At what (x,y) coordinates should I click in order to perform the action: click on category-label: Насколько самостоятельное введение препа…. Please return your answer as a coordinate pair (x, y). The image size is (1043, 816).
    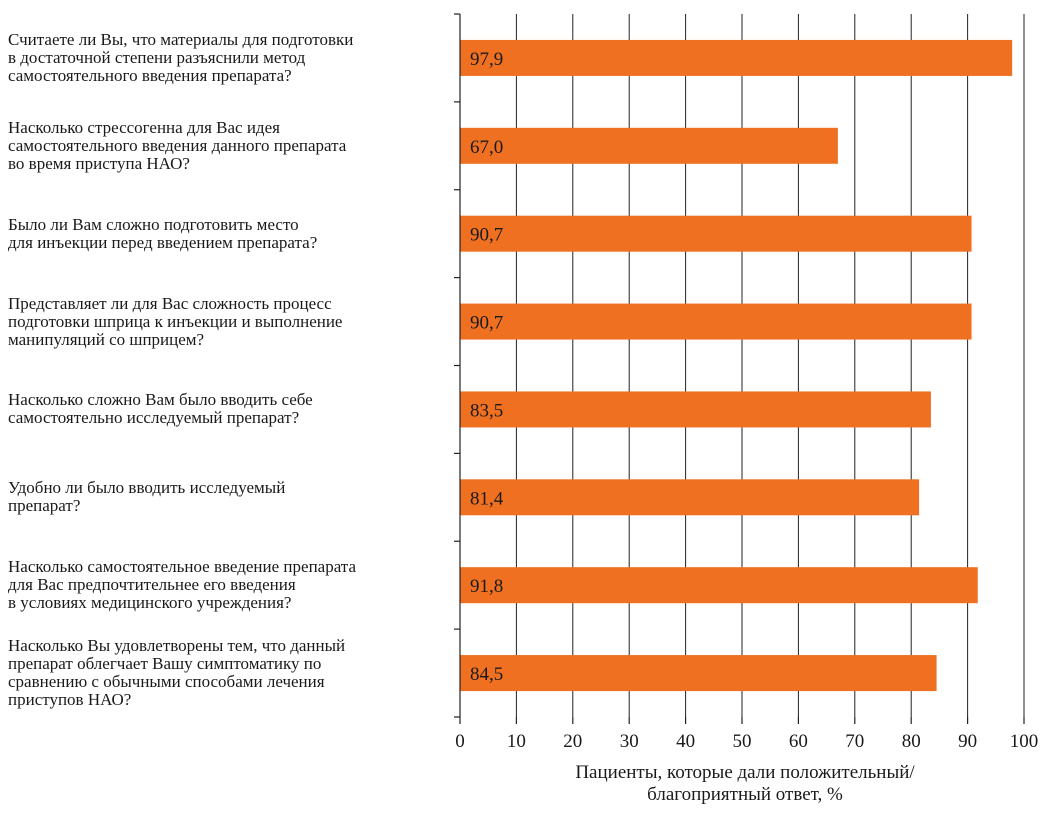
    Looking at the image, I should click on (182, 585).